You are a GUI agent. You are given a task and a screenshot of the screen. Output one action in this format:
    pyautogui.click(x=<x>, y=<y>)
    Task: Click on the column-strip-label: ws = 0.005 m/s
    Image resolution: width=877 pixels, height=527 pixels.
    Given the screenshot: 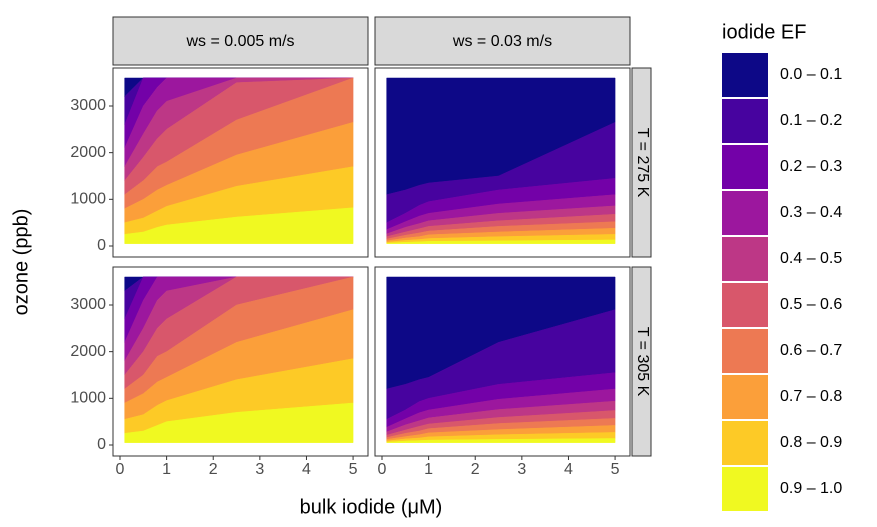 What is the action you would take?
    pyautogui.click(x=239, y=41)
    